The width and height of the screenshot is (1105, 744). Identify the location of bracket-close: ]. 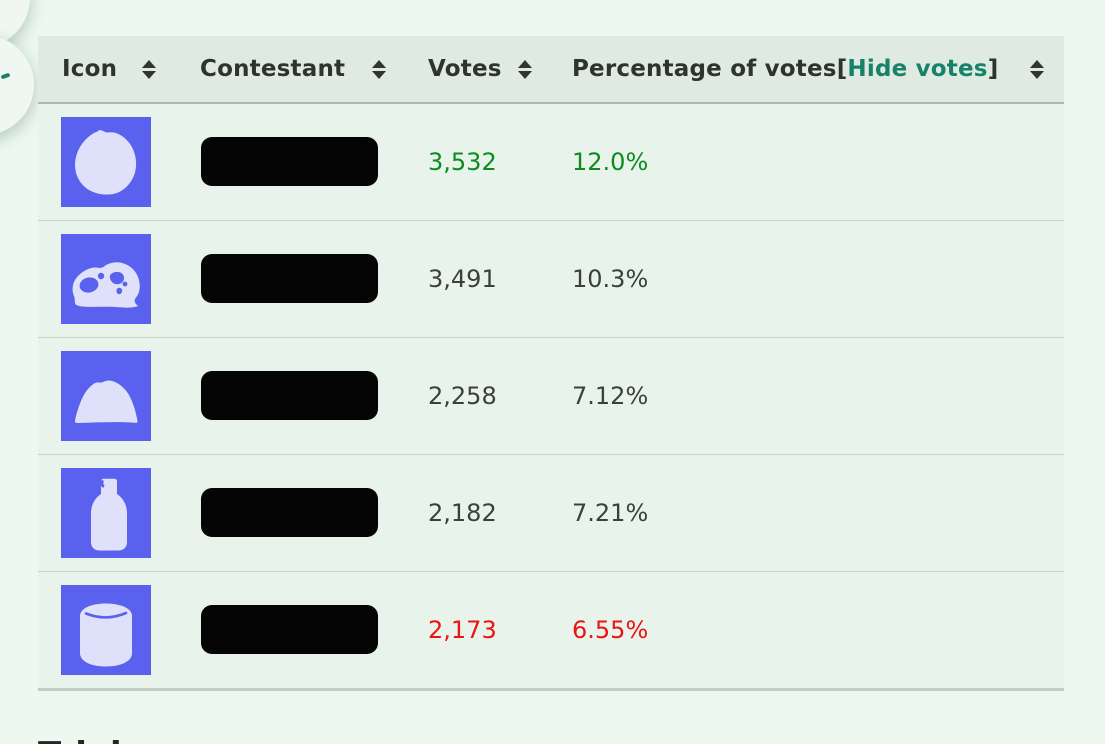
(993, 69).